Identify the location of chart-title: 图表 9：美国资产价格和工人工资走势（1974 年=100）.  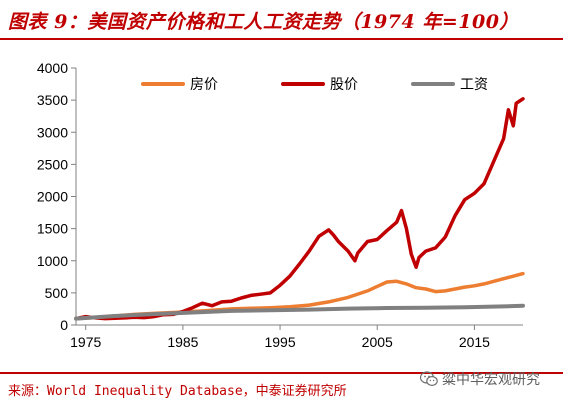
(263, 22).